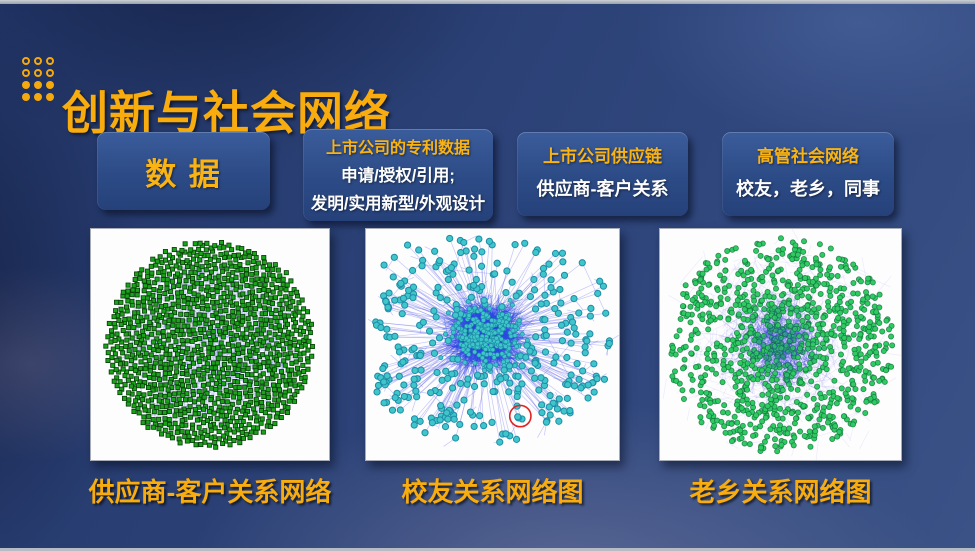 Image resolution: width=975 pixels, height=551 pixels. I want to click on supplier-customer-network-image, so click(210, 344).